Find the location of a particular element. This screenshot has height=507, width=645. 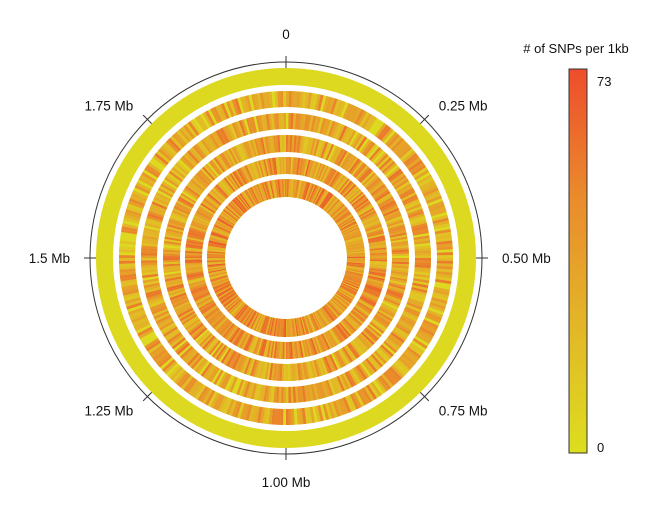

position-tick-label: 1.5 Mb is located at coordinates (49, 258).